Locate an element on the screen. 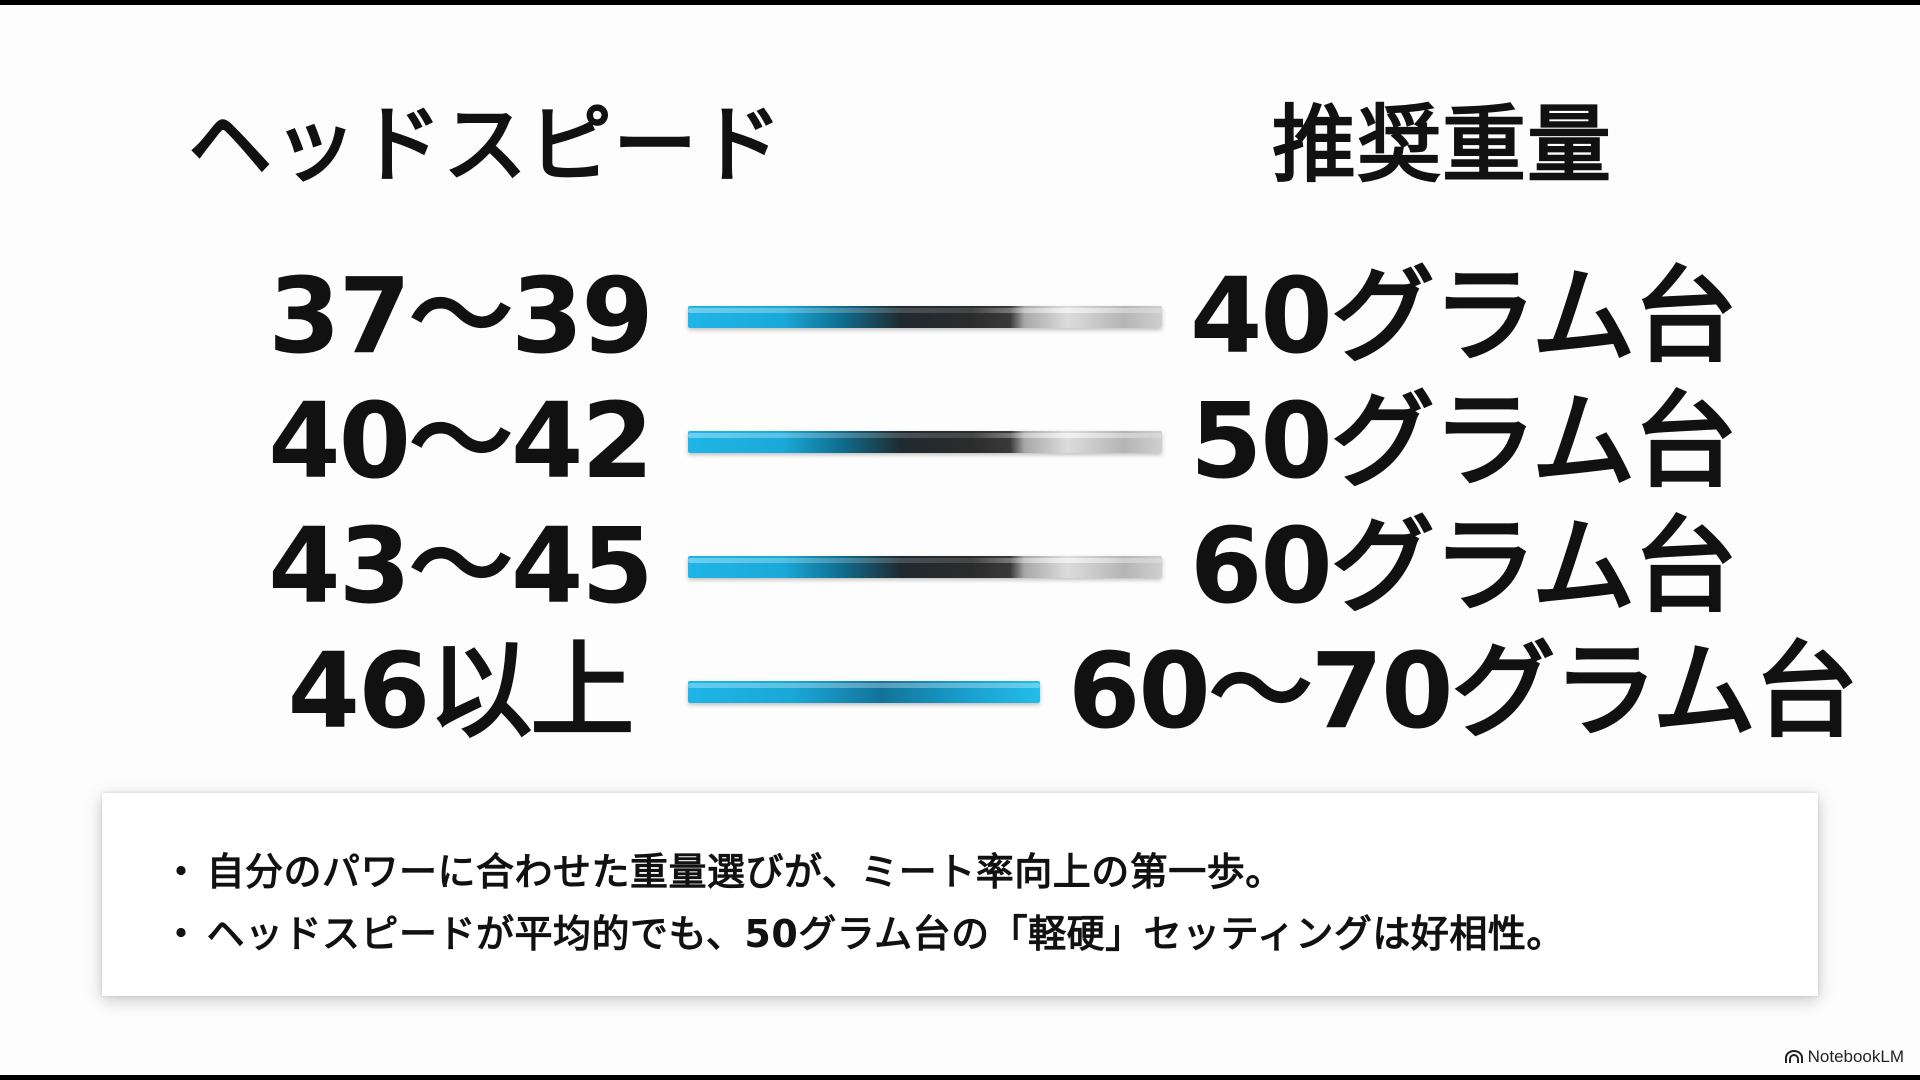 The height and width of the screenshot is (1080, 1920). notebooklm-logo-icon is located at coordinates (1793, 1056).